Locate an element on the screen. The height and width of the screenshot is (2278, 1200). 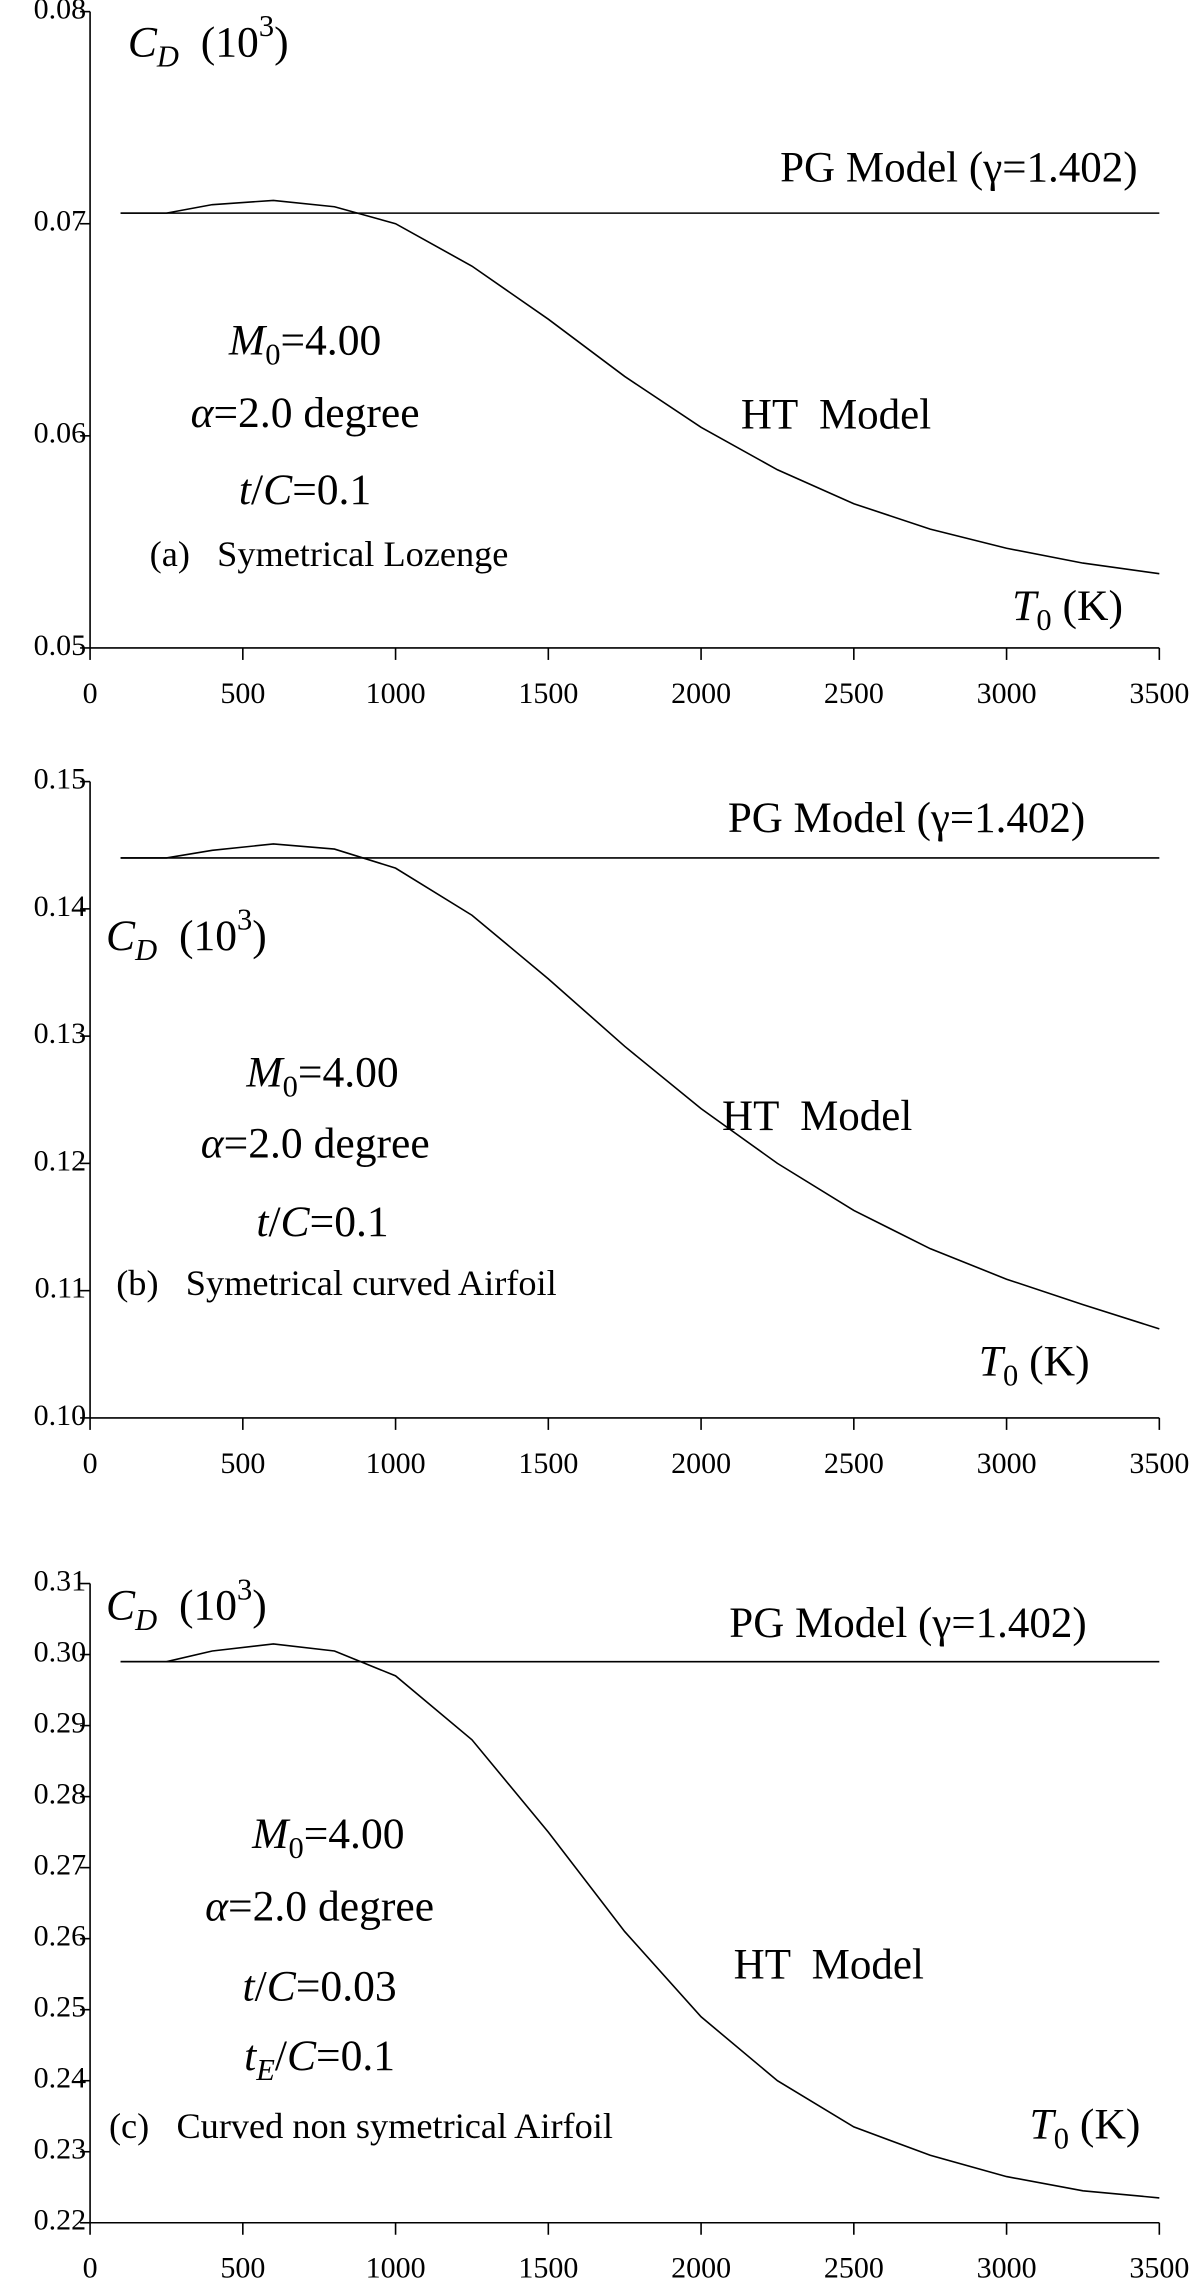
annotation-part: =0.03 is located at coordinates (346, 1986).